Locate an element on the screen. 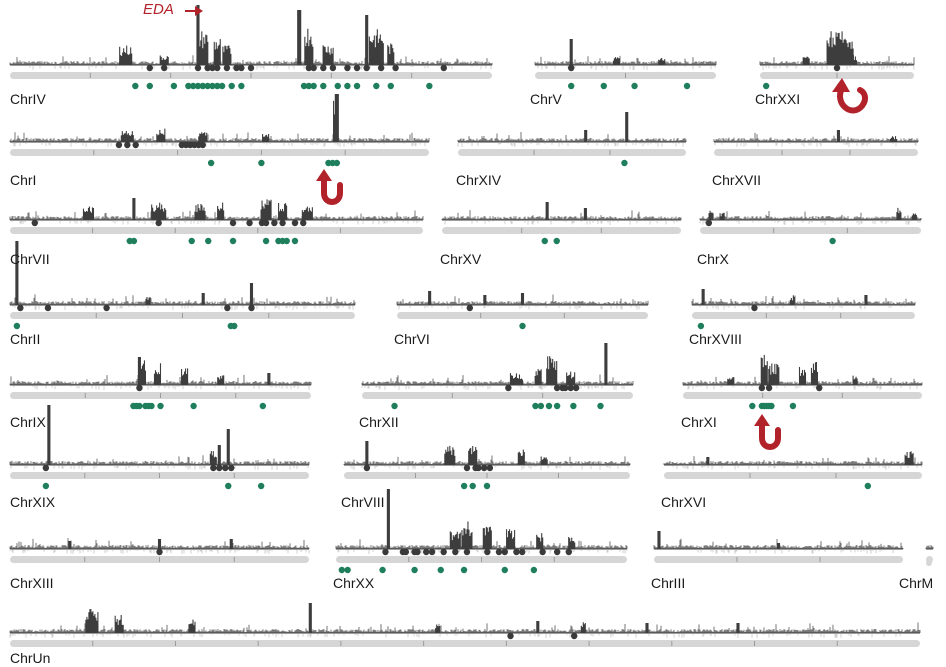  u-turn-arrow-icon is located at coordinates (767, 432).